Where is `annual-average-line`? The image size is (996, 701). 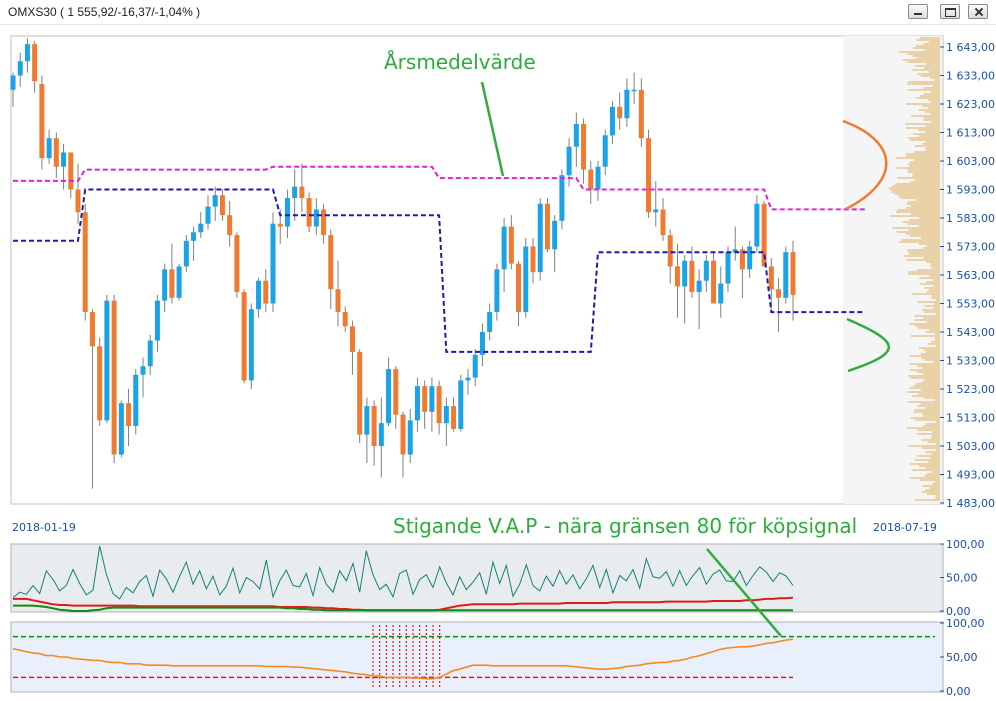 annual-average-line is located at coordinates (439, 188).